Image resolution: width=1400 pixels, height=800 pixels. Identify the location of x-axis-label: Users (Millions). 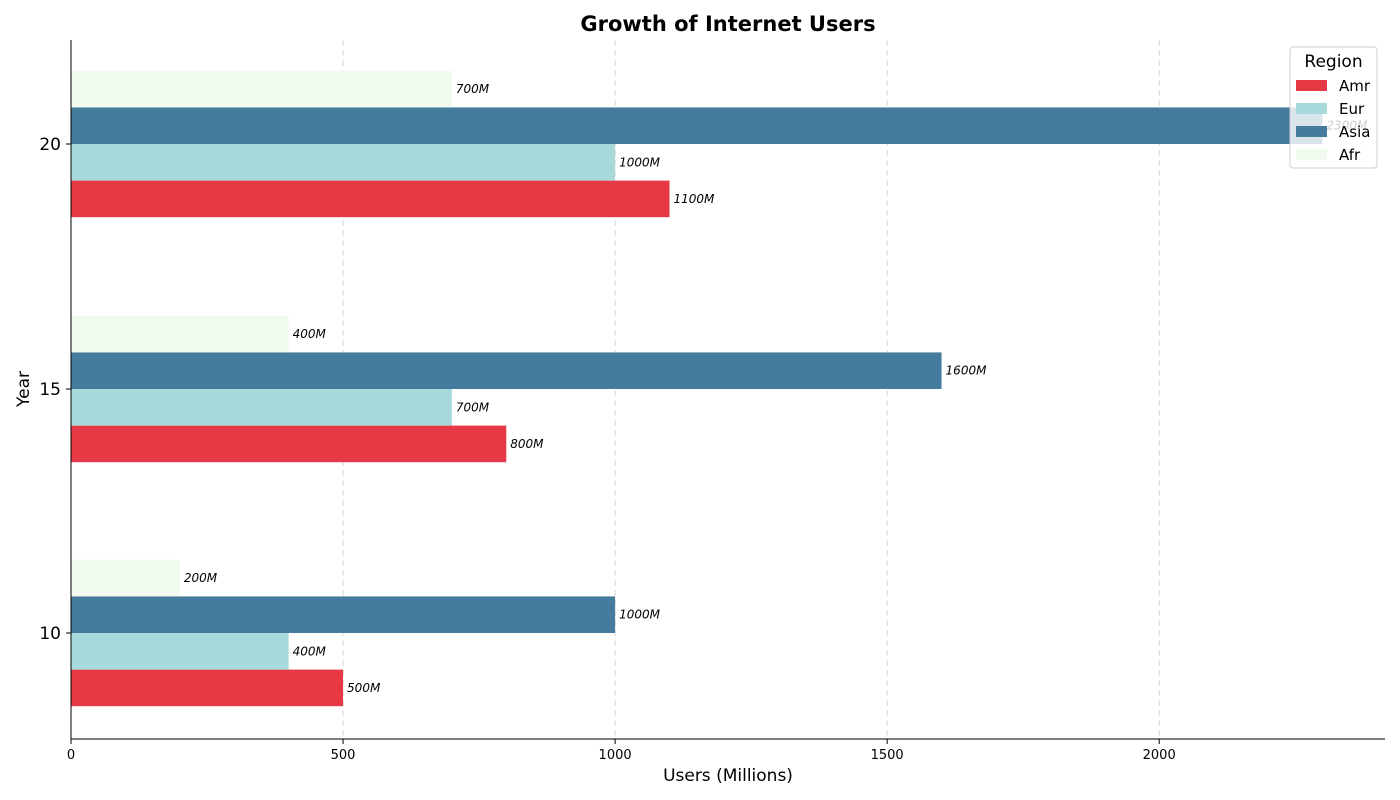
(728, 776).